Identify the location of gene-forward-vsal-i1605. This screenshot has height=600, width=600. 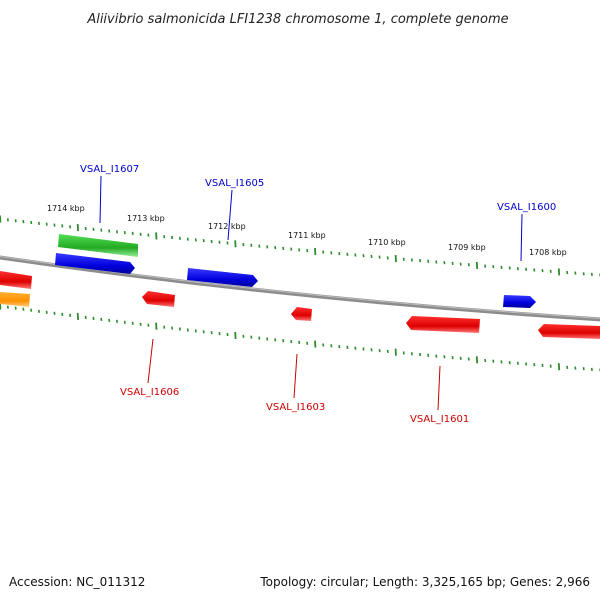
(222, 277).